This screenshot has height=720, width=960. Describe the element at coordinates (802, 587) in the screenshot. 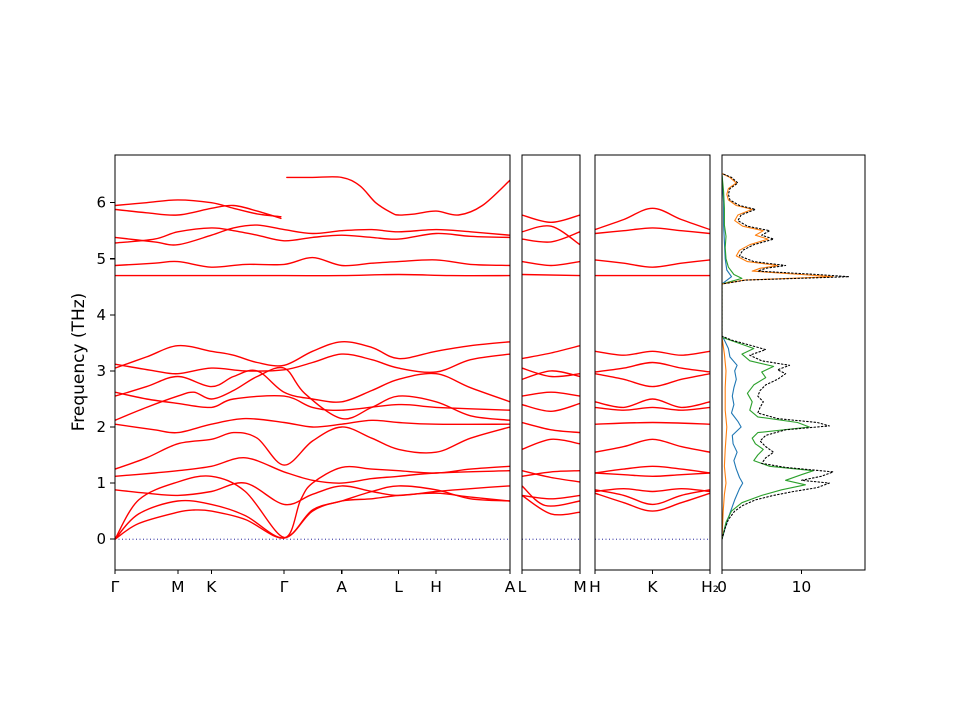

I see `x-tick-label: 10` at that location.